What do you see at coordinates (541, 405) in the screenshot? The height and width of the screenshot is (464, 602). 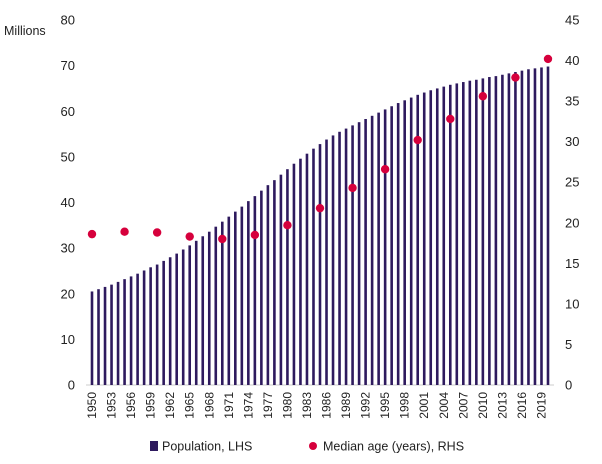 I see `x-tick-label: 2019` at bounding box center [541, 405].